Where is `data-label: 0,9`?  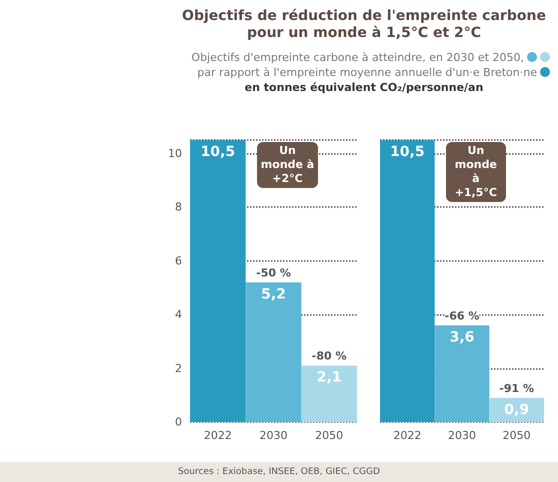
data-label: 0,9 is located at coordinates (517, 410).